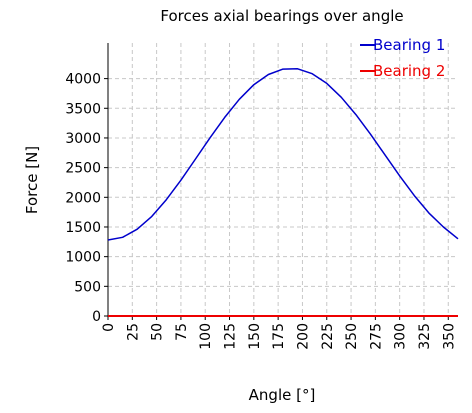 The image size is (472, 413). What do you see at coordinates (96, 317) in the screenshot?
I see `y-tick-label: 0` at bounding box center [96, 317].